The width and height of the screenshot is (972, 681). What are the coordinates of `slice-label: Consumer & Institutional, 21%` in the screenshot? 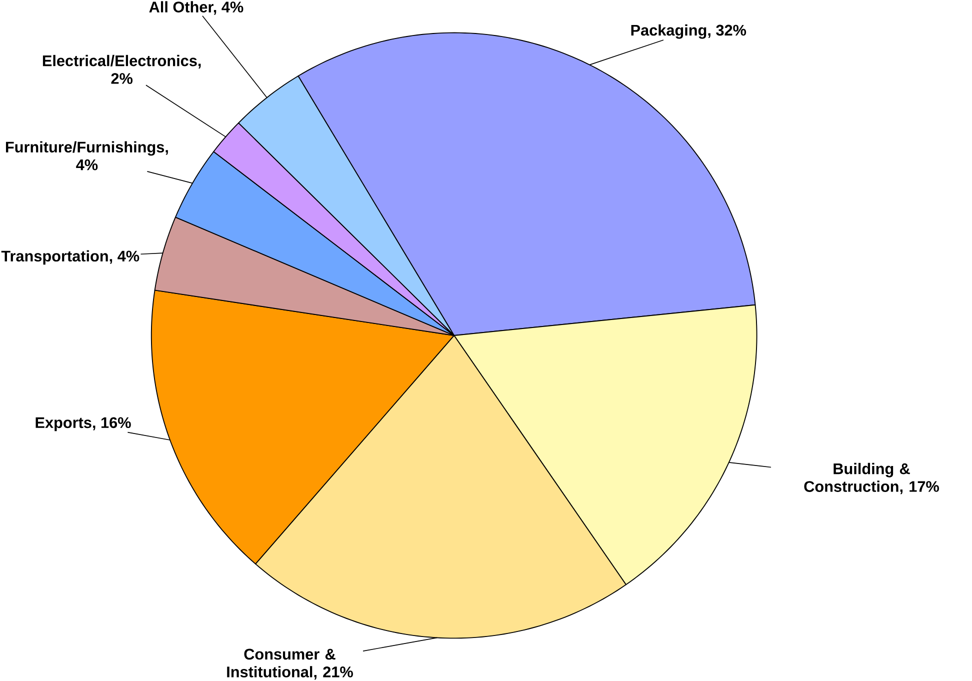 It's located at (290, 664).